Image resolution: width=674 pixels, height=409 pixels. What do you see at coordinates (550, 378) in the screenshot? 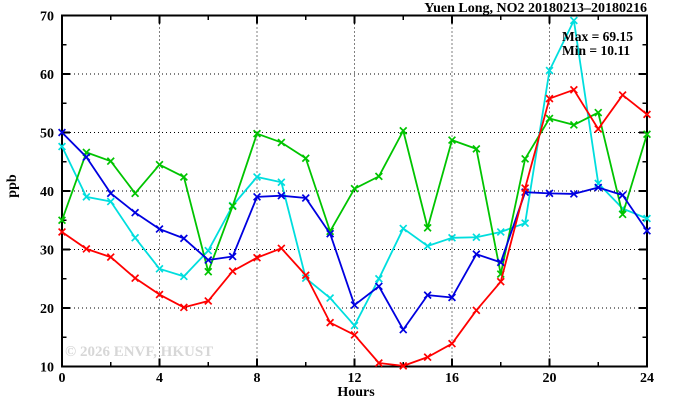
I see `x-tick-label: 20` at bounding box center [550, 378].